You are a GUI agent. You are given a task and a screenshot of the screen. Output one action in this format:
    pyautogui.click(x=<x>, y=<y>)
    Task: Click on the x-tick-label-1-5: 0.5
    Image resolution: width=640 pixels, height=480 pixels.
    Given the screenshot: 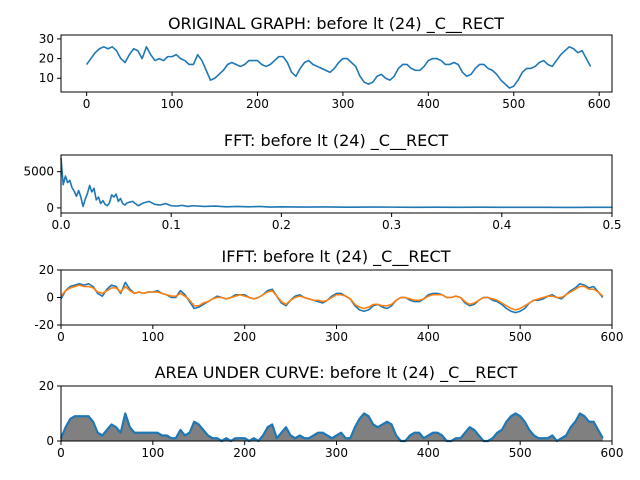 What is the action you would take?
    pyautogui.click(x=611, y=225)
    